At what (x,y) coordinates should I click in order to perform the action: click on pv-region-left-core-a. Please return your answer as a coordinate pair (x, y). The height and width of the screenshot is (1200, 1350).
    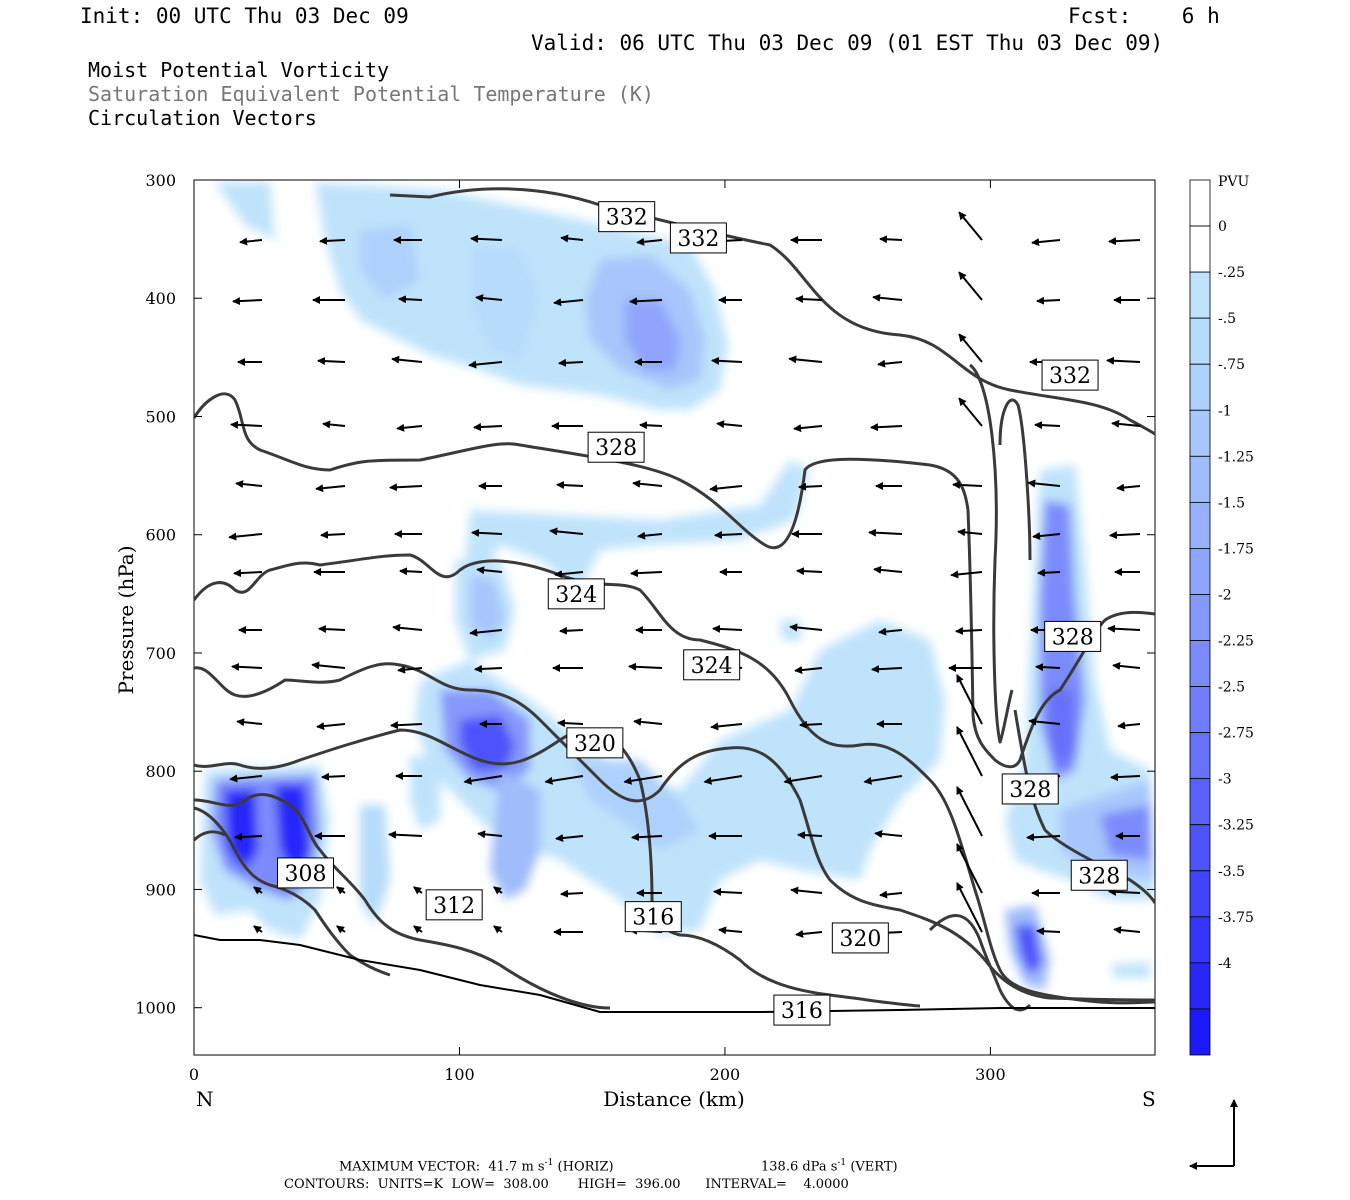
    Looking at the image, I should click on (241, 830).